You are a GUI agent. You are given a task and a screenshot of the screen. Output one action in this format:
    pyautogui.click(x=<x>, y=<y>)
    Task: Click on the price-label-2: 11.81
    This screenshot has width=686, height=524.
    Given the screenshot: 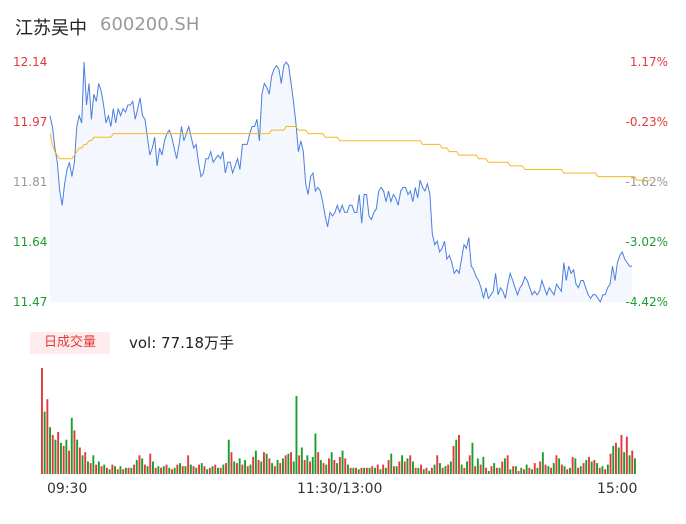 What is the action you would take?
    pyautogui.click(x=30, y=182)
    